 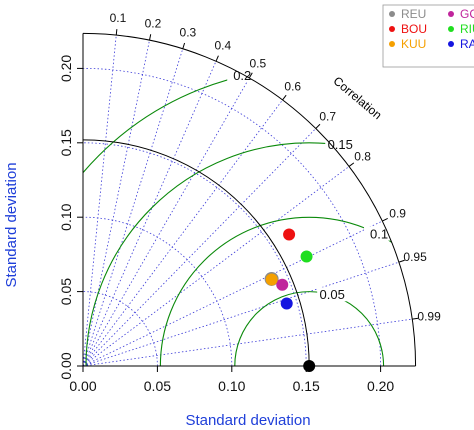 What do you see at coordinates (289, 234) in the screenshot?
I see `point-bou` at bounding box center [289, 234].